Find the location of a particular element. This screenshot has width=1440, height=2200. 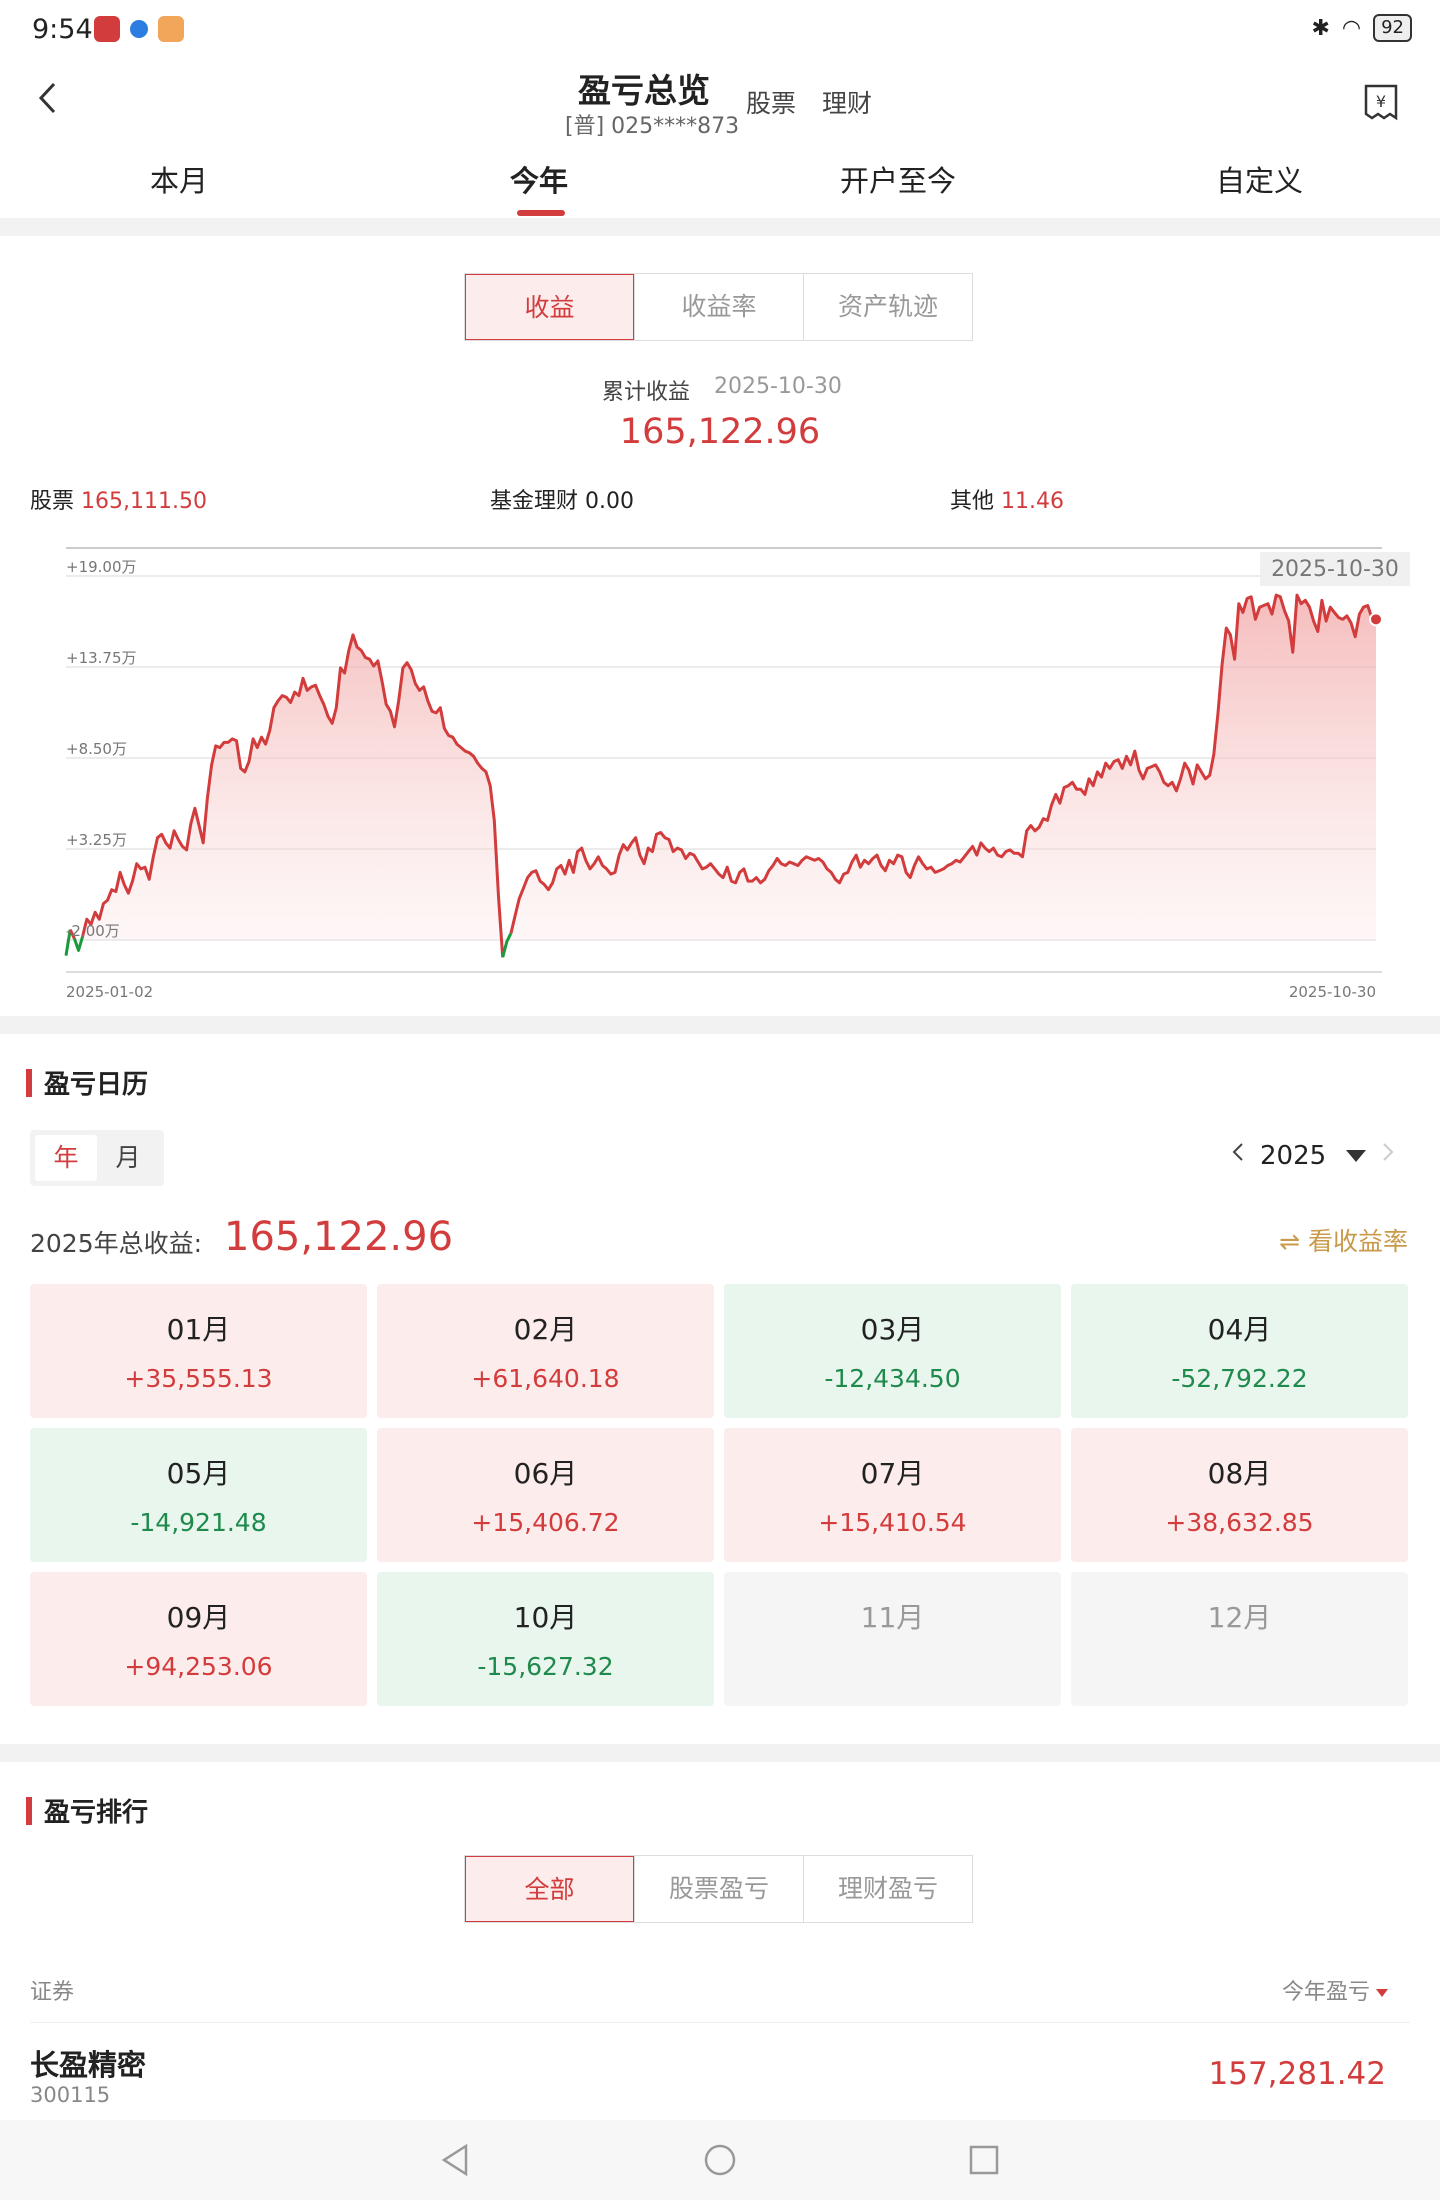

year-value: 2025 is located at coordinates (1293, 1155).